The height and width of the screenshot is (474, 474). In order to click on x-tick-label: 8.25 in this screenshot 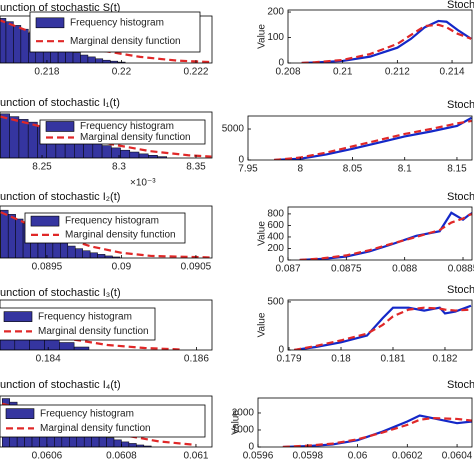, I will do `click(42, 167)`.